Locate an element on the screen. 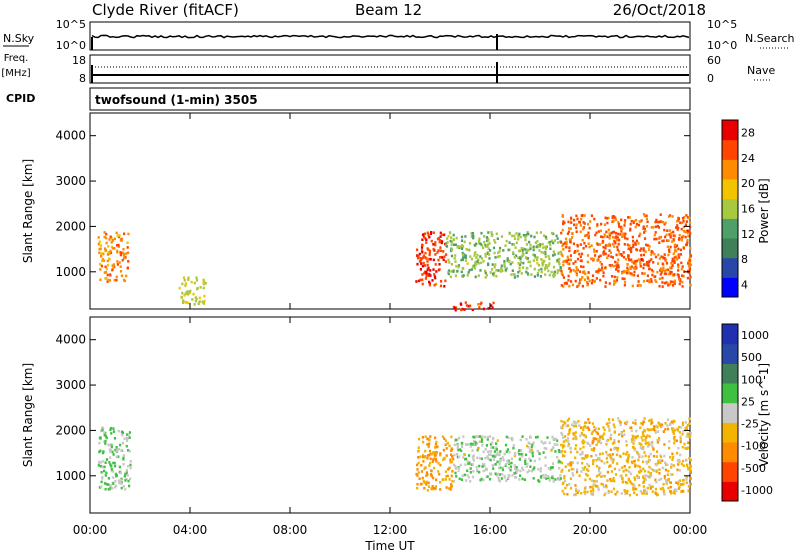 The width and height of the screenshot is (800, 554). colorbar-swatch is located at coordinates (730, 267).